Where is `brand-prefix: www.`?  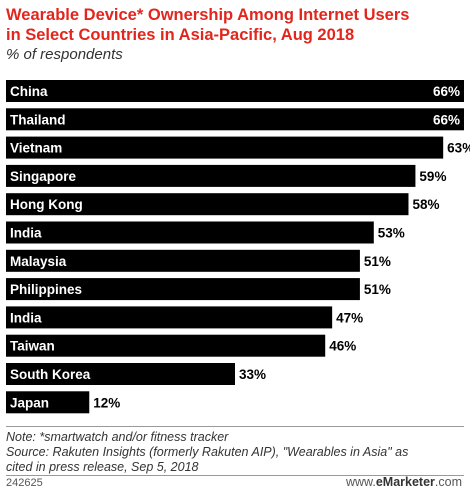
brand-prefix: www. is located at coordinates (360, 482).